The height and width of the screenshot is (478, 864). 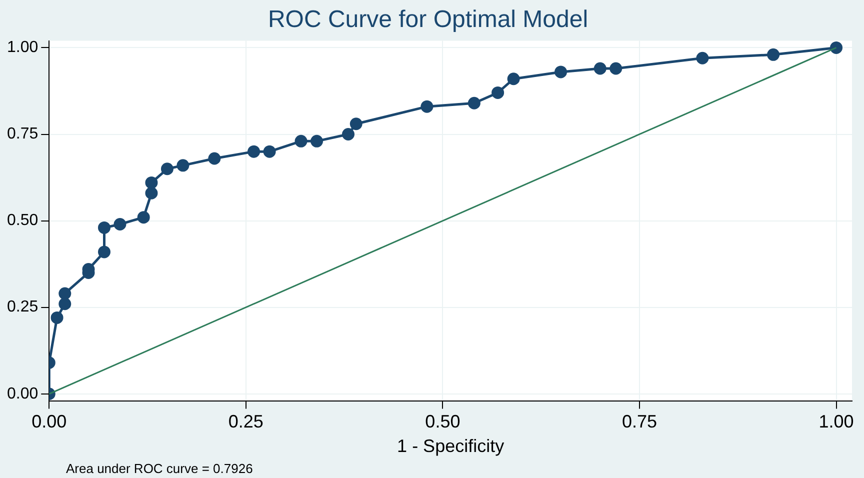 What do you see at coordinates (22, 393) in the screenshot?
I see `y-tick-label: 0.00` at bounding box center [22, 393].